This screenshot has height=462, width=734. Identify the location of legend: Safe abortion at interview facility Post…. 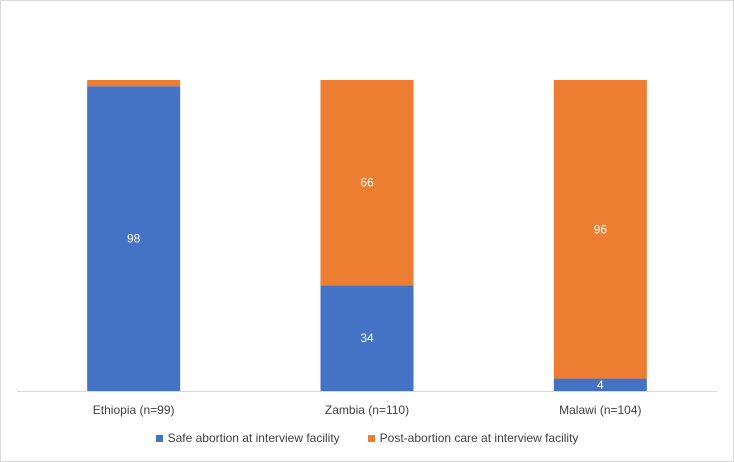
(367, 438).